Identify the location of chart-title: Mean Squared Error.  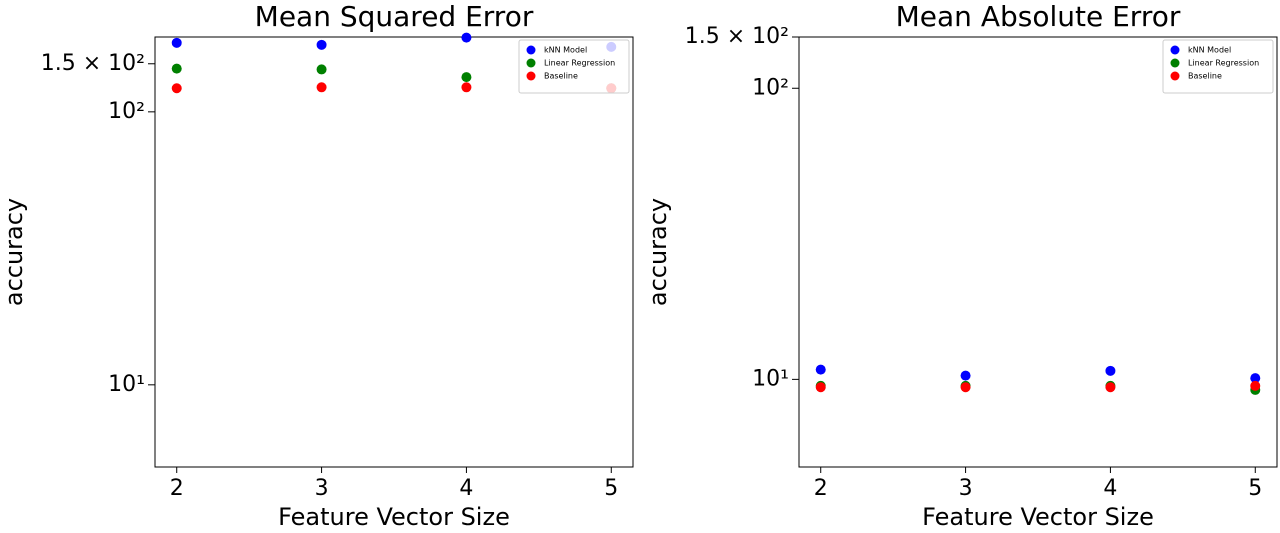
(394, 16).